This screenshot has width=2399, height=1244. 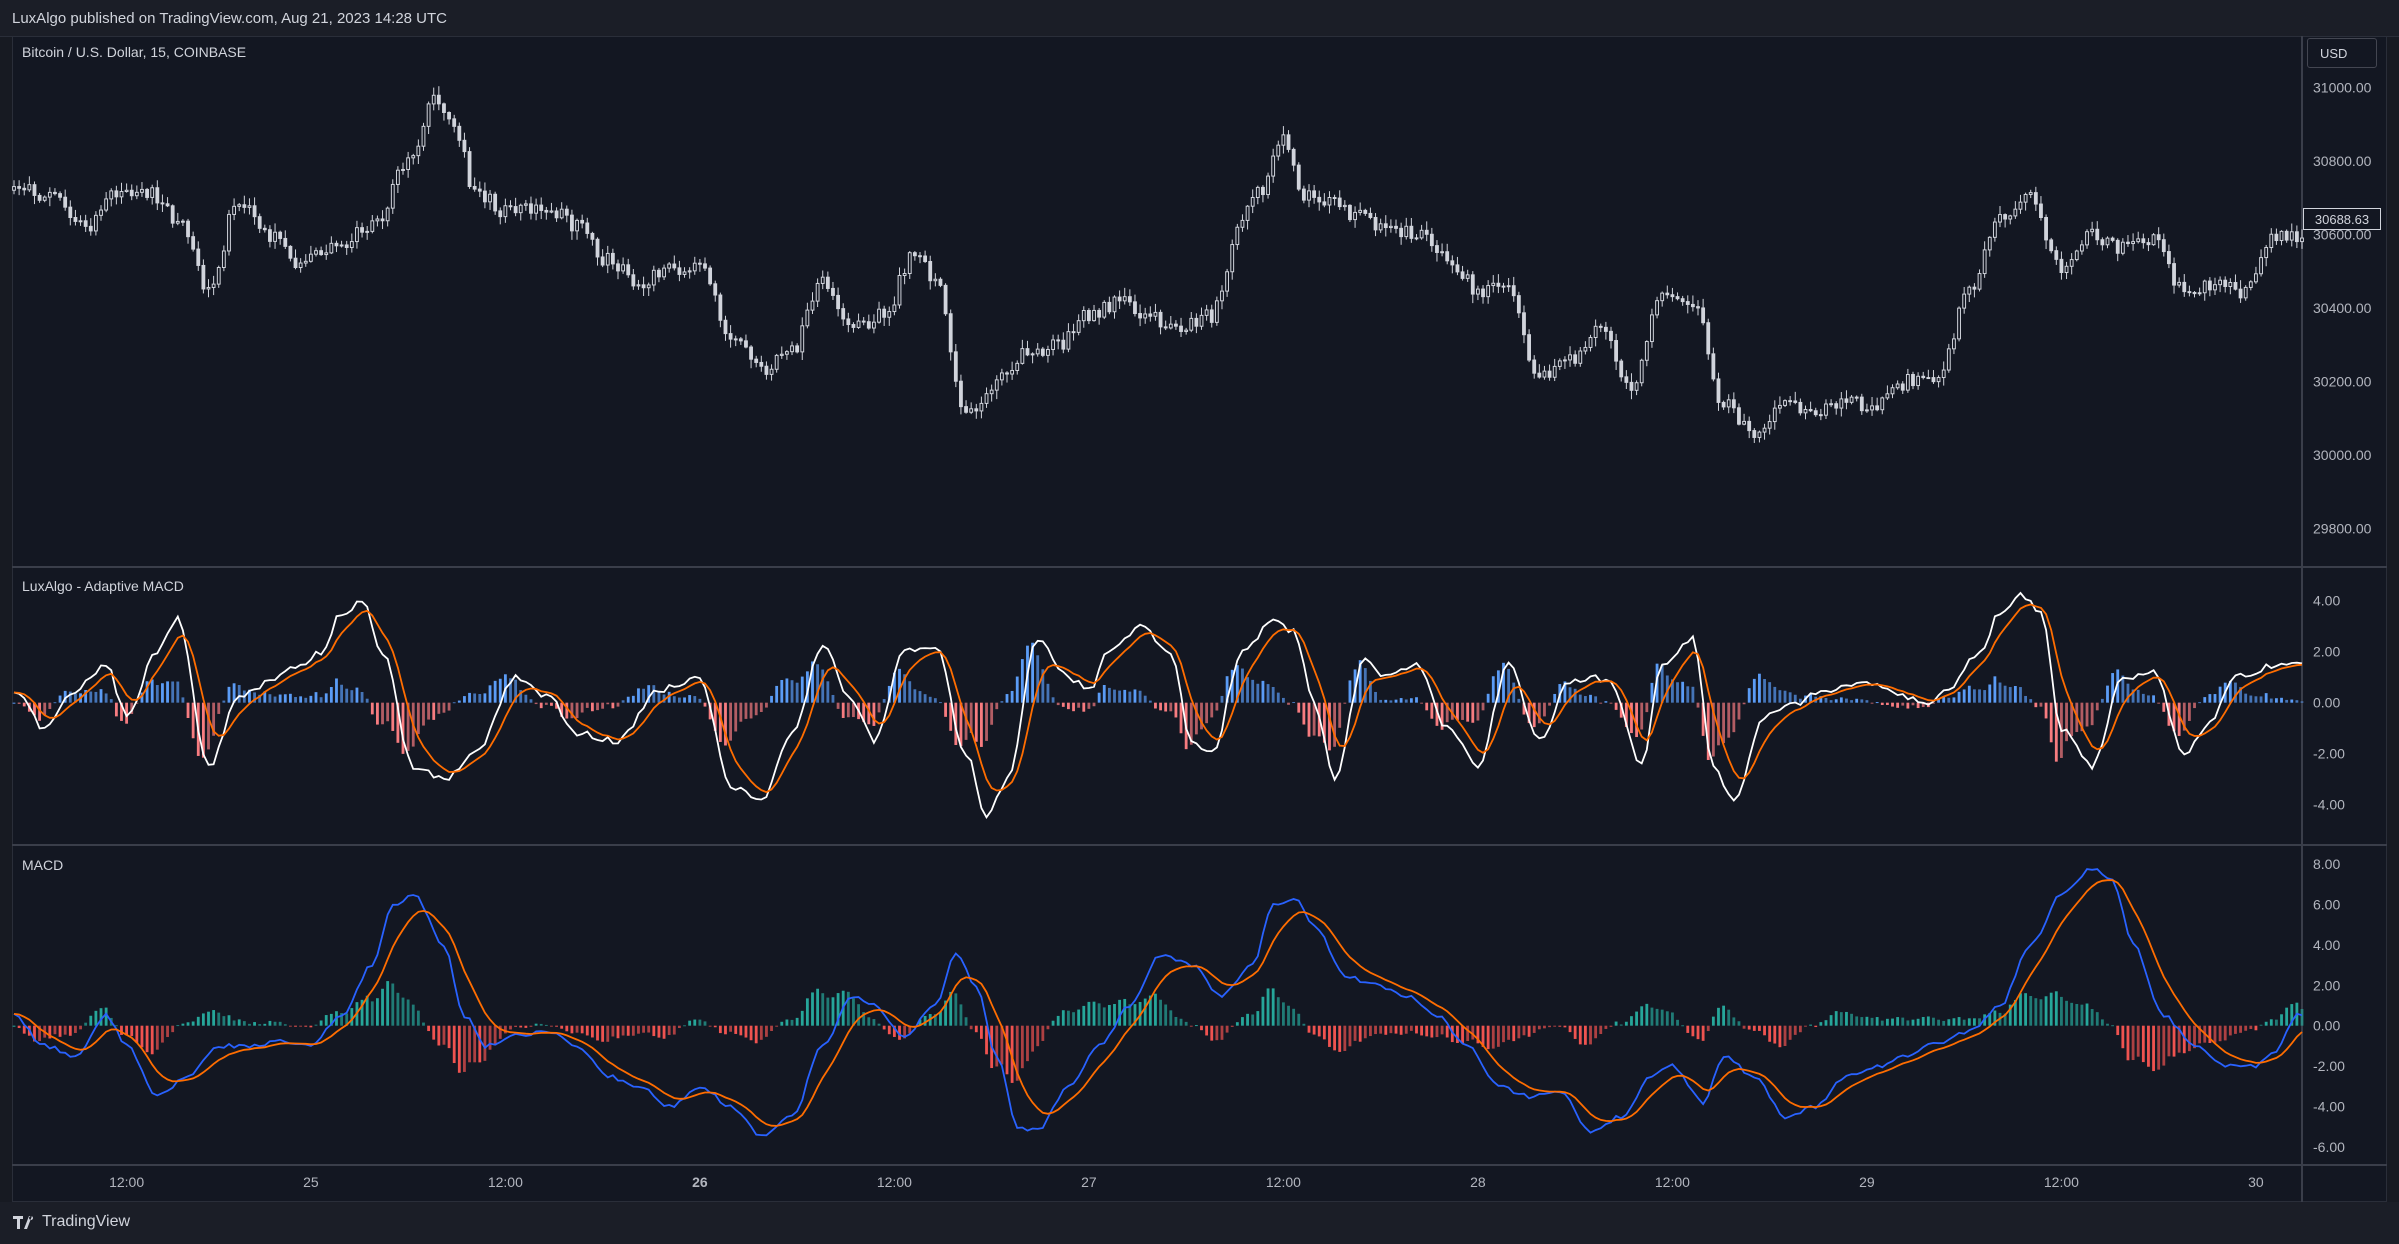 What do you see at coordinates (2329, 754) in the screenshot?
I see `oscillator-axis-tick: -2.00` at bounding box center [2329, 754].